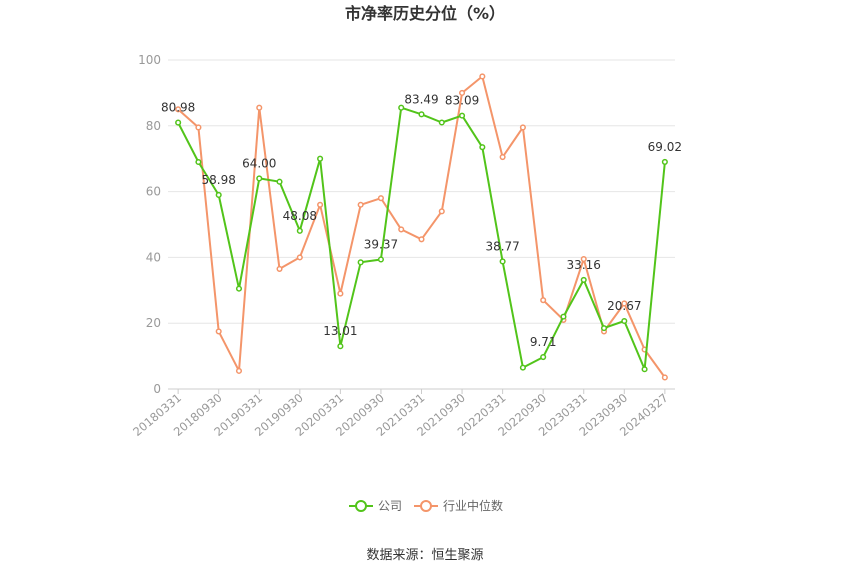 Image resolution: width=850 pixels, height=575 pixels. What do you see at coordinates (390, 506) in the screenshot?
I see `legend-label: 公司` at bounding box center [390, 506].